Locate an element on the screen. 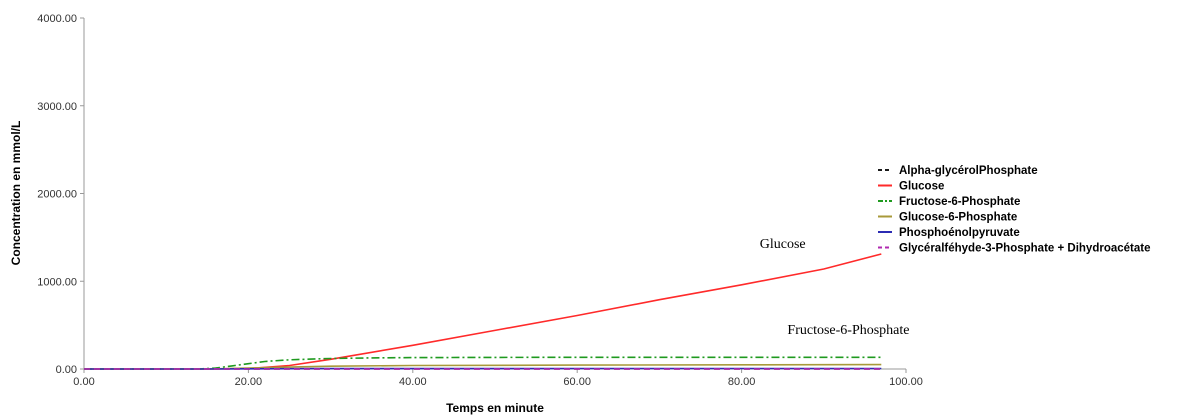 The width and height of the screenshot is (1179, 415). y-tick-label: 0.00 is located at coordinates (66, 370).